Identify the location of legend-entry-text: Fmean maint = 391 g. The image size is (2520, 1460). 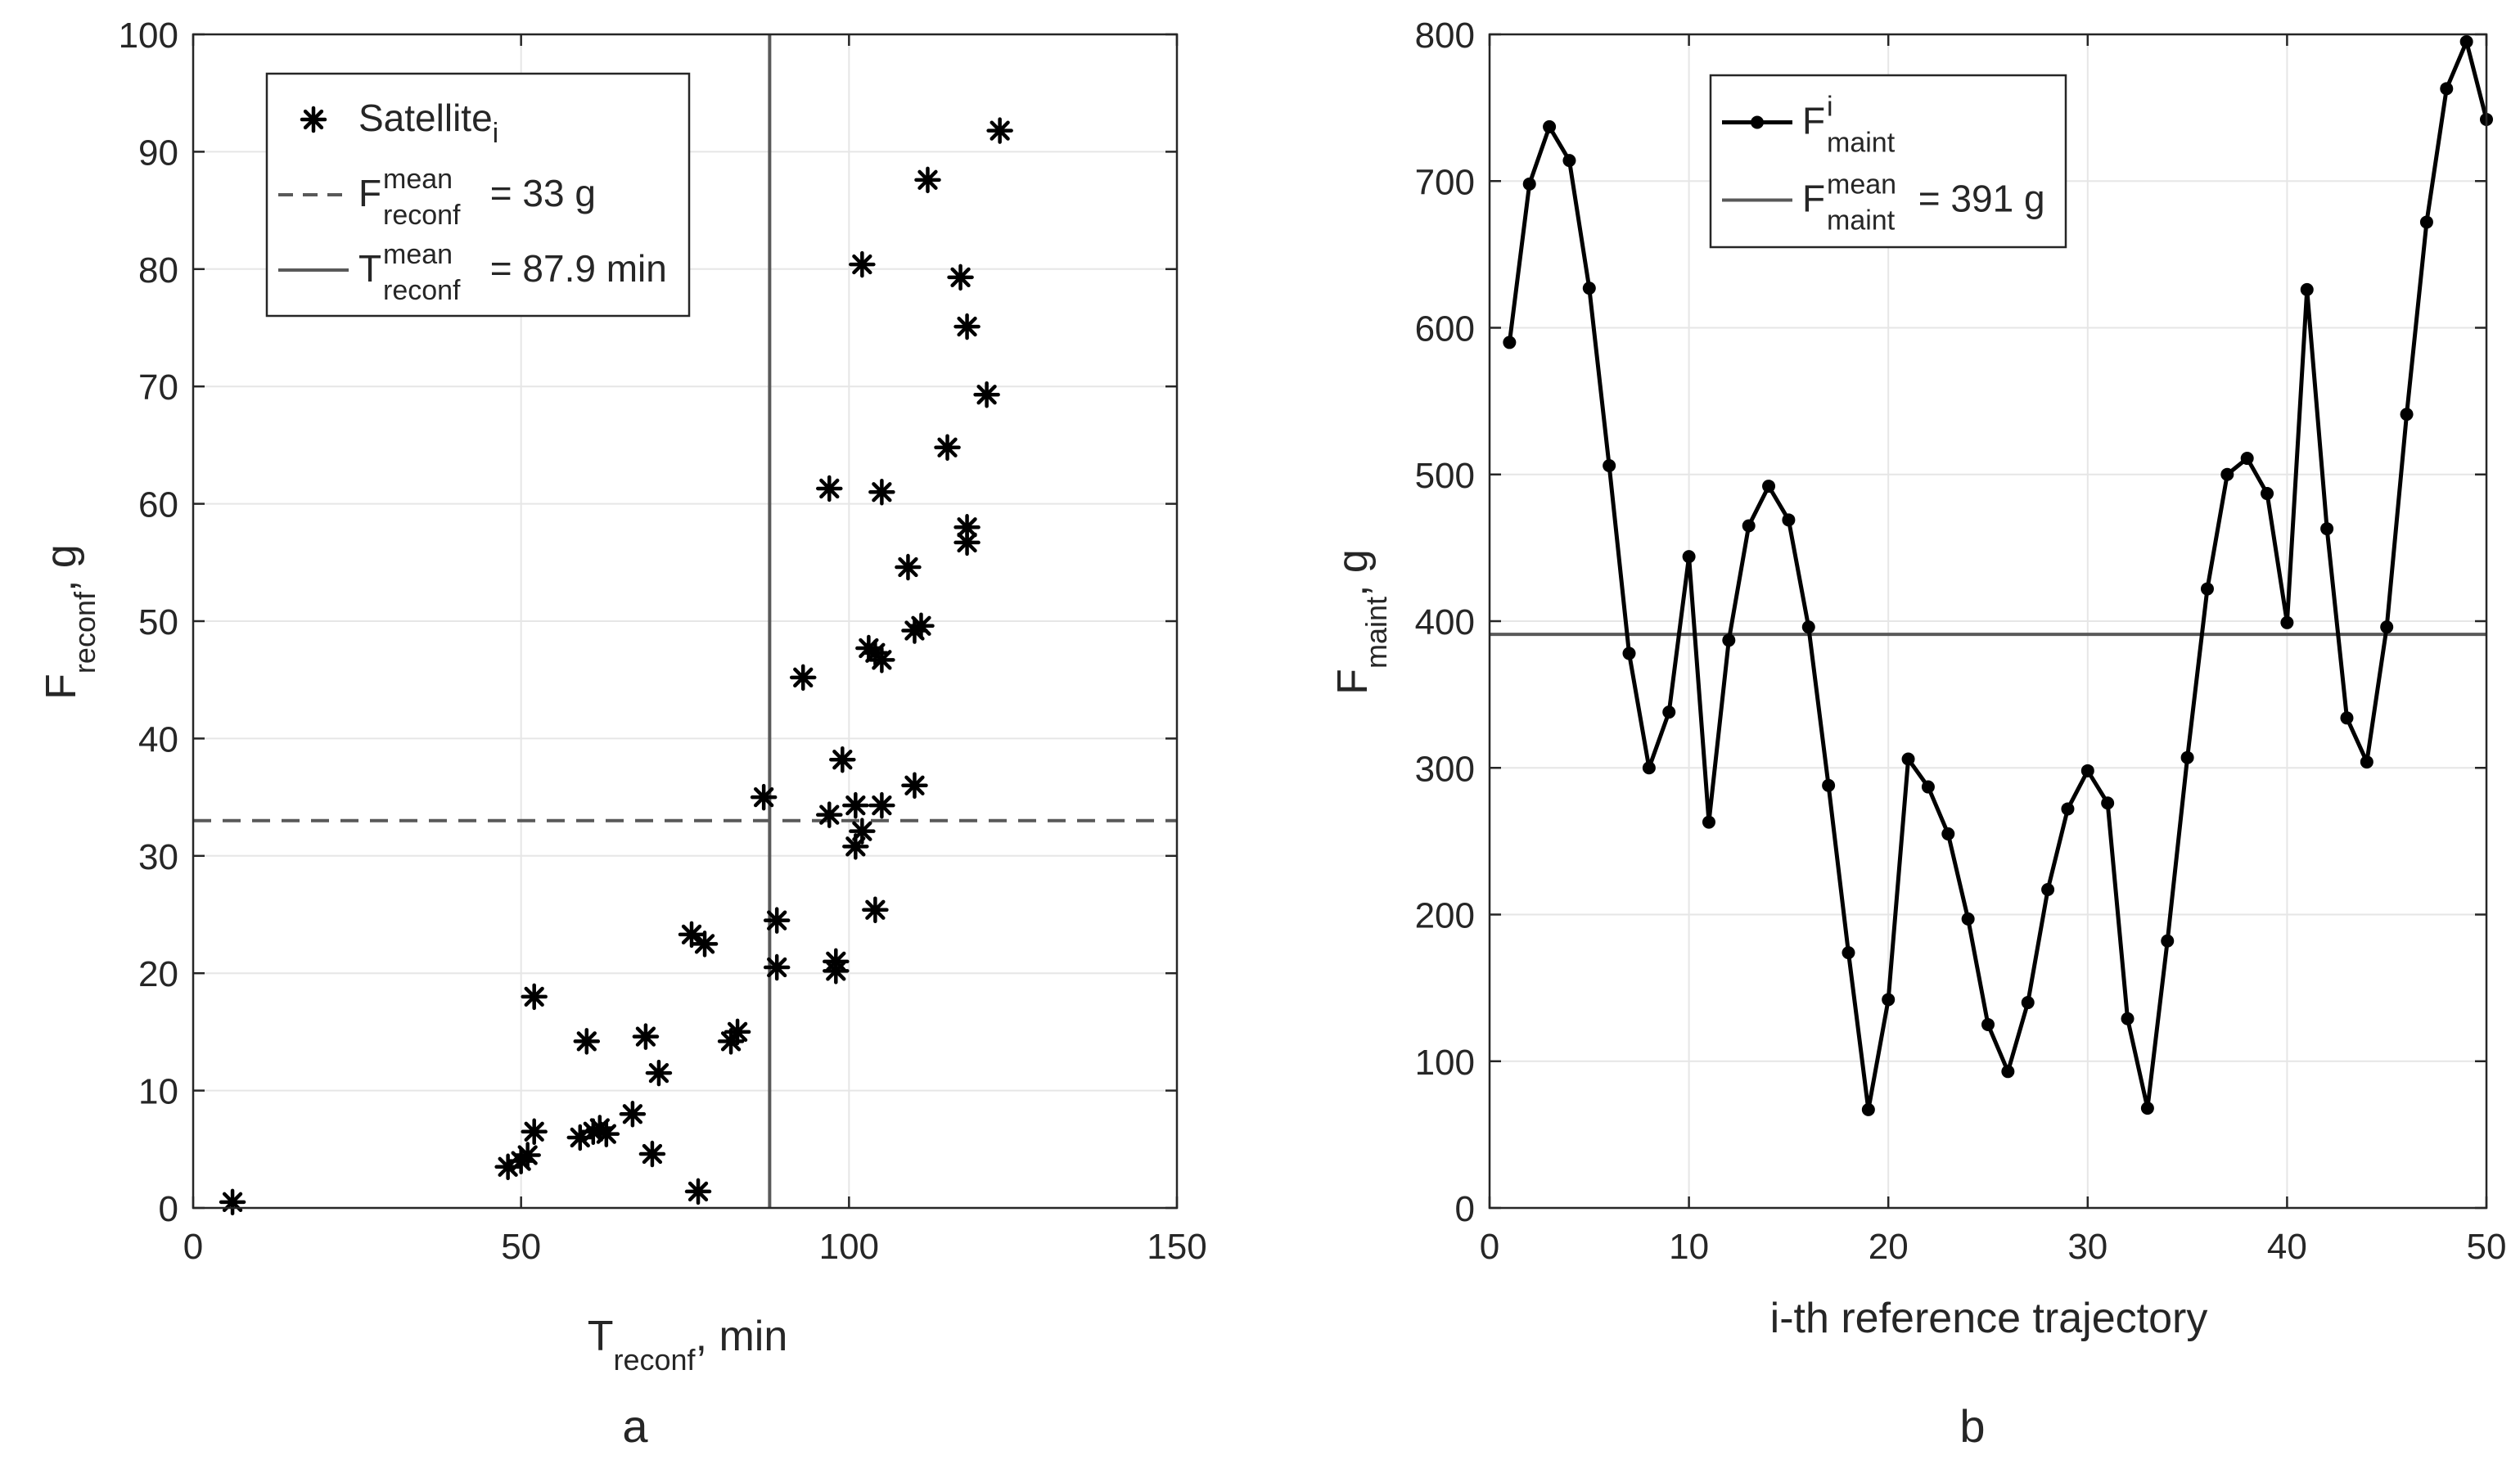
(1924, 203).